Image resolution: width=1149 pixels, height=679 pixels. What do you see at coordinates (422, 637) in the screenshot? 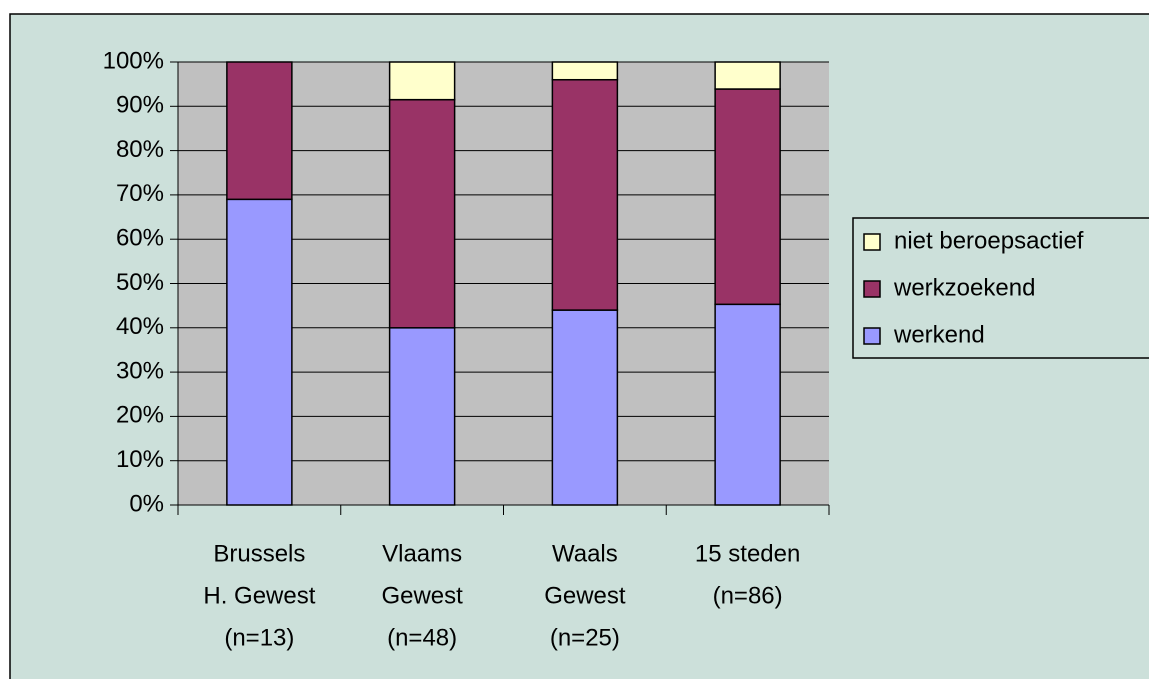
I see `x-tick-label: (n=48)` at bounding box center [422, 637].